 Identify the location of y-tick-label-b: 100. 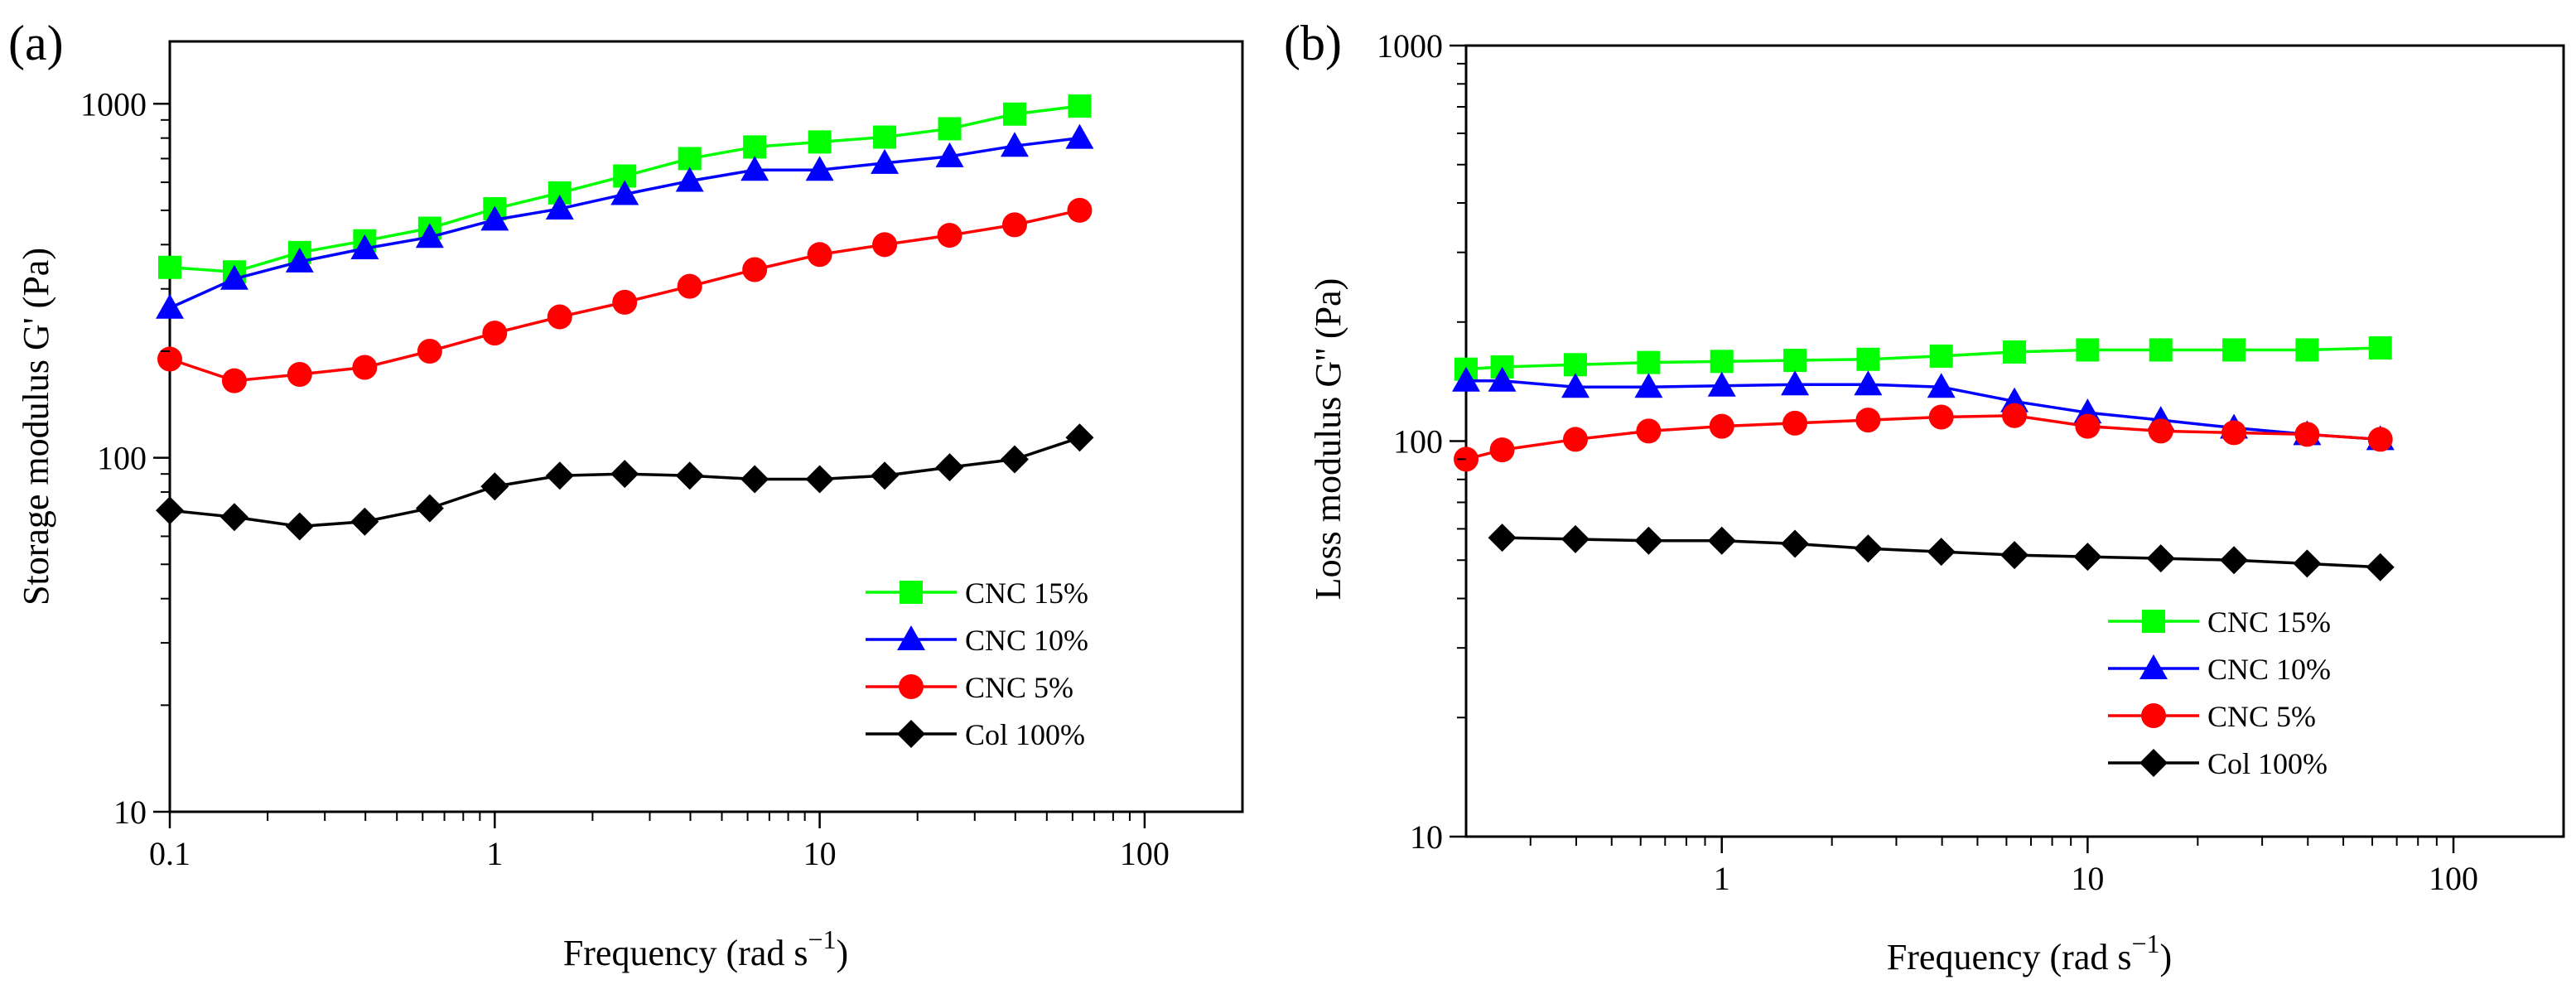
(1418, 442).